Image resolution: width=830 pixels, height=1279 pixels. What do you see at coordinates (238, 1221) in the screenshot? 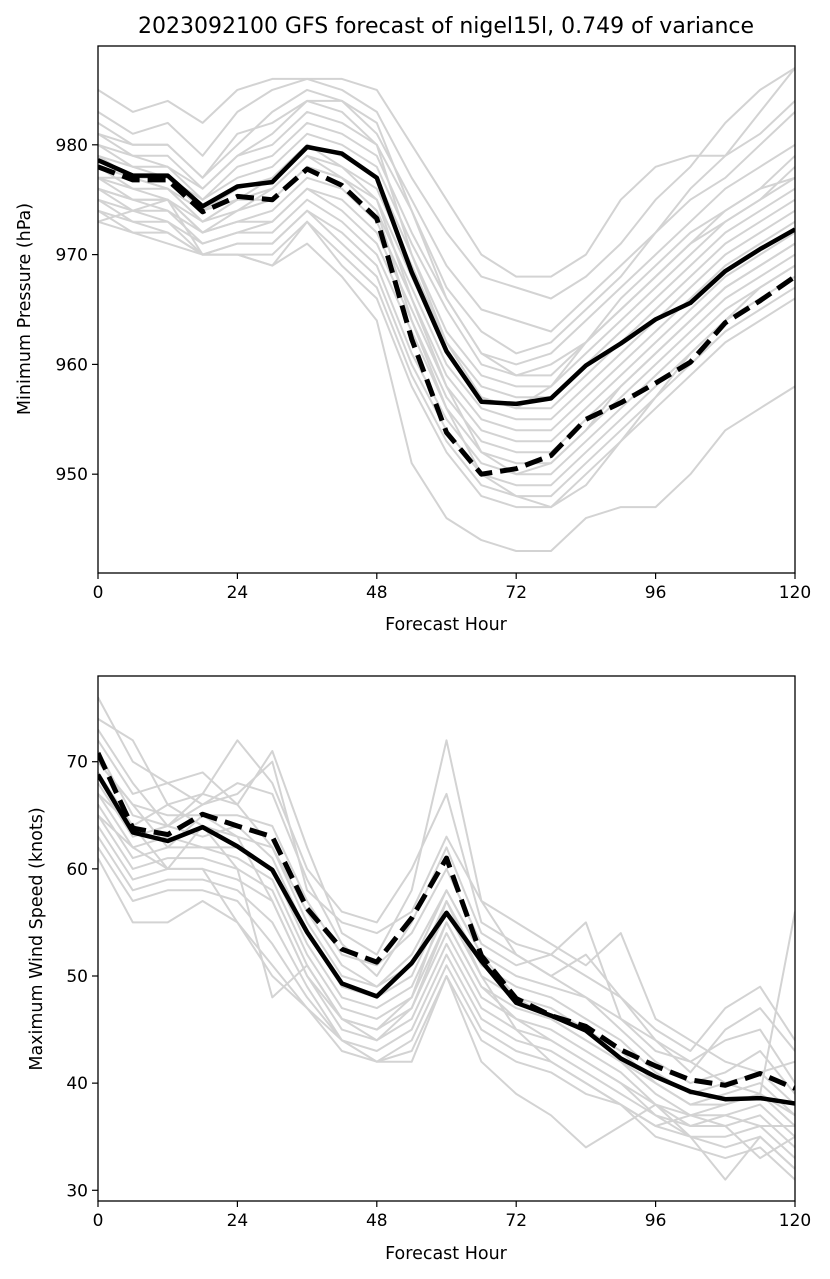
I see `wind-x-tick-label: 24` at bounding box center [238, 1221].